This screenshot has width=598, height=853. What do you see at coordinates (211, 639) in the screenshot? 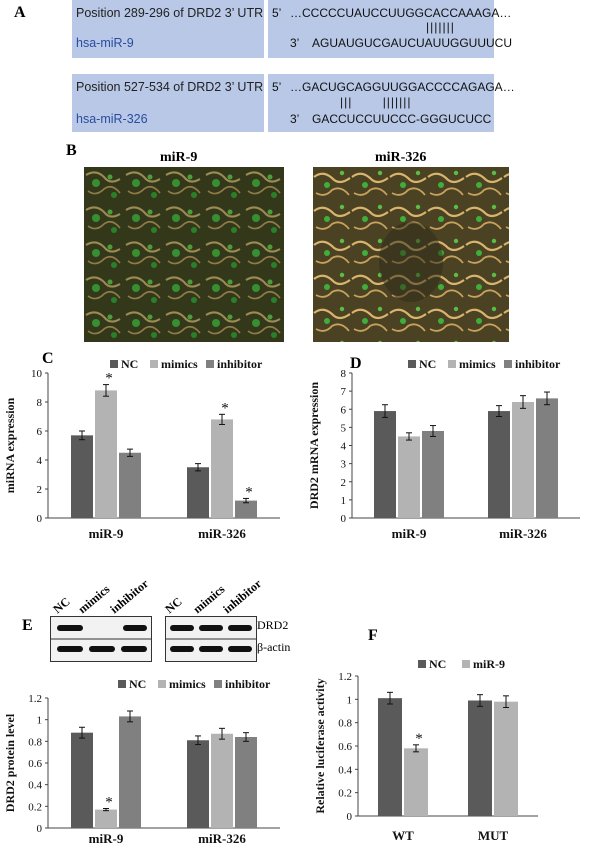
I see `western-blot-right` at bounding box center [211, 639].